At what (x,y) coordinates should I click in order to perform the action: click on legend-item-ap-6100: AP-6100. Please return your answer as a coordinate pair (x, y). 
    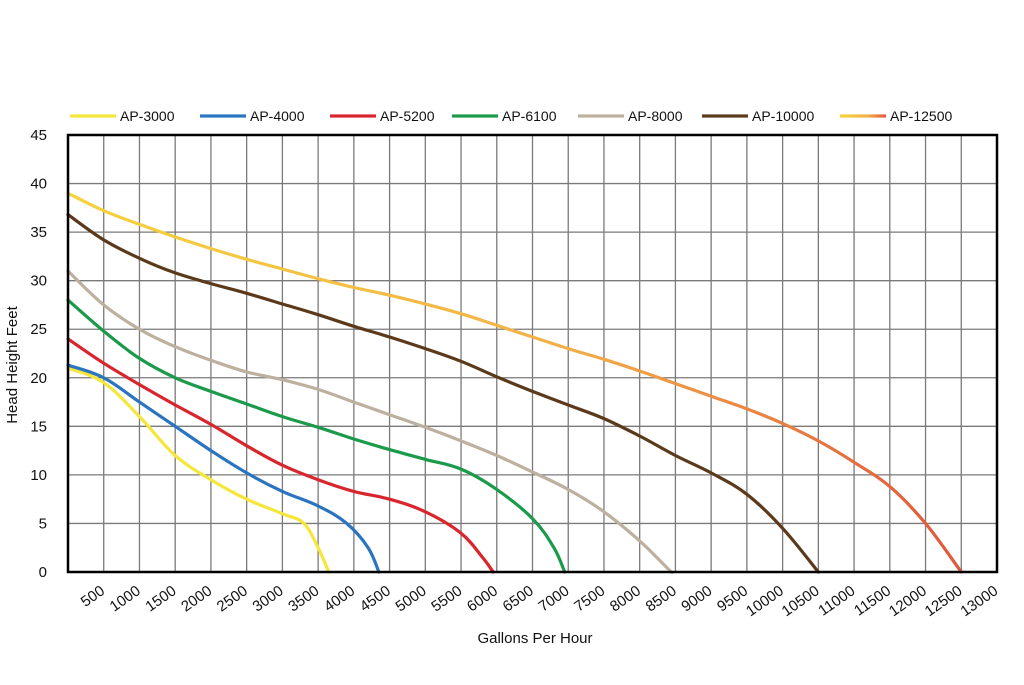
    Looking at the image, I should click on (504, 116).